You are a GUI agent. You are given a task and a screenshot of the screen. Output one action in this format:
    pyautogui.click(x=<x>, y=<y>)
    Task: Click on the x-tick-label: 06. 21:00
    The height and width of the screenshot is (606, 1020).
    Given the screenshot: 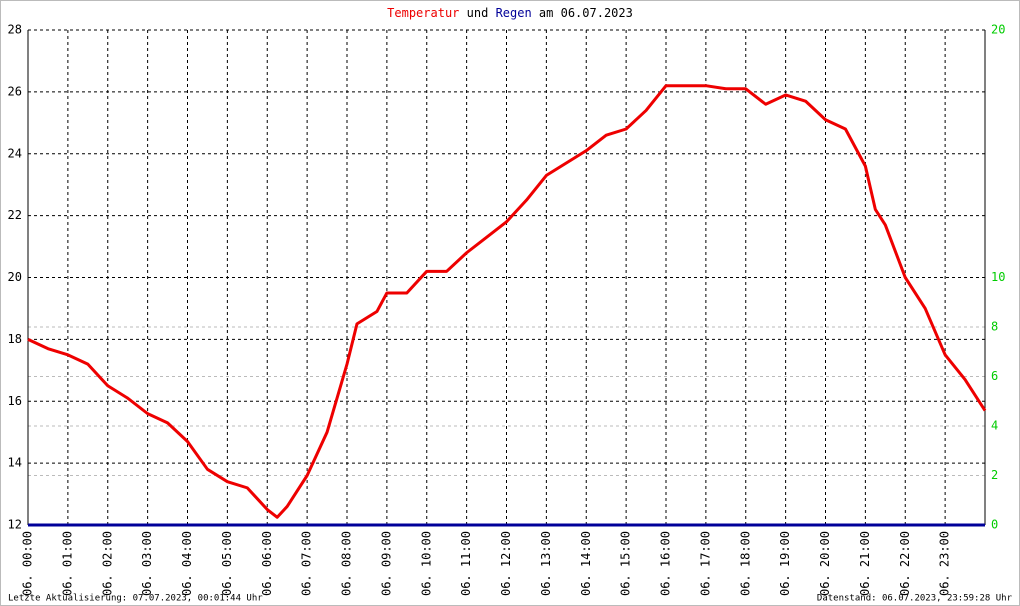 What is the action you would take?
    pyautogui.click(x=865, y=563)
    